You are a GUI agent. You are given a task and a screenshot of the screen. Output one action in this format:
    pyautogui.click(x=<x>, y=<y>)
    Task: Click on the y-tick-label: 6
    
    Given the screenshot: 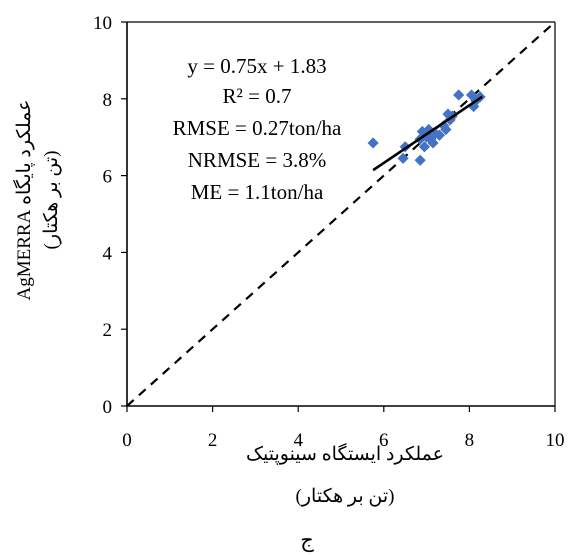 What is the action you would take?
    pyautogui.click(x=108, y=177)
    